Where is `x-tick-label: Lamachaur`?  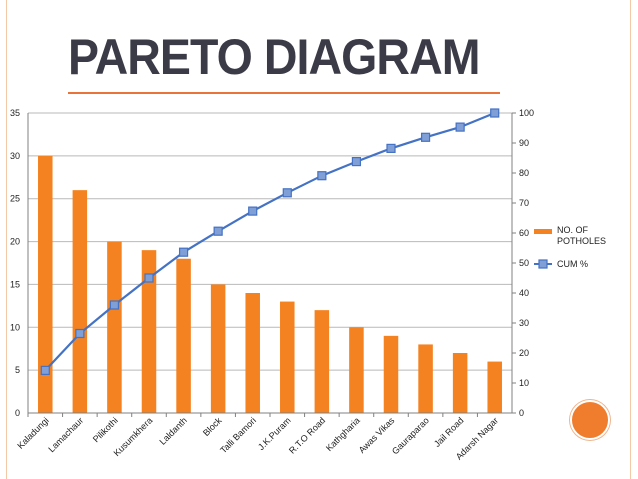
x-tick-label: Lamachaur is located at coordinates (65, 434).